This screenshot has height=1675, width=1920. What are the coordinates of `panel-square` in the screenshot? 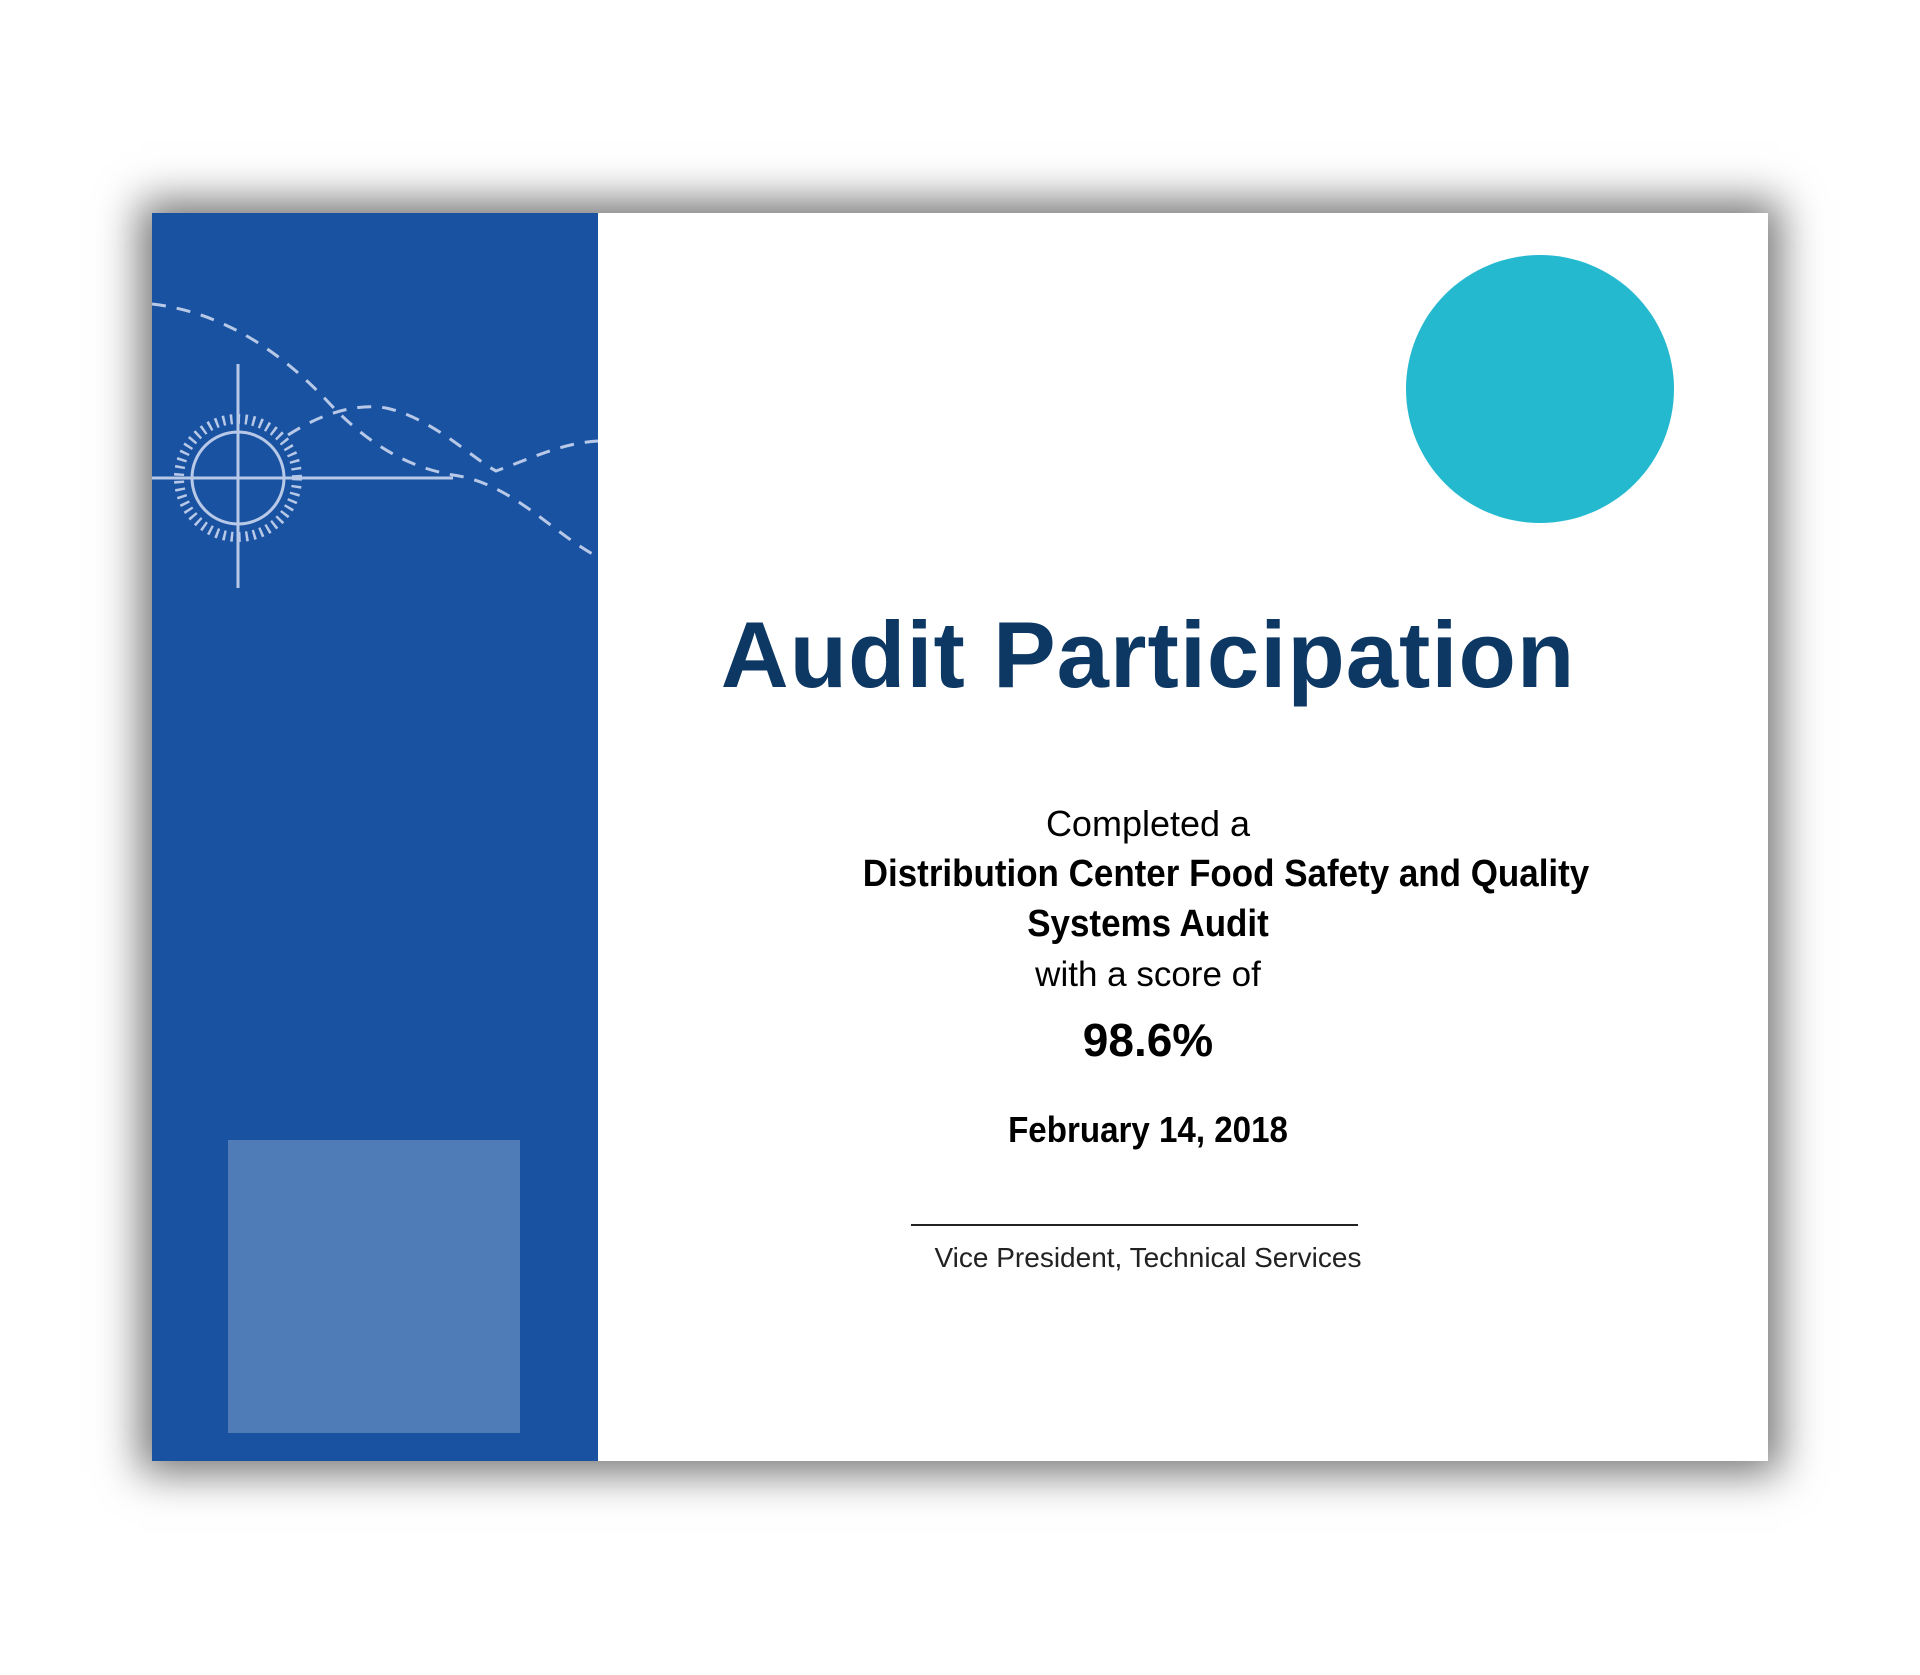 It's located at (374, 1286).